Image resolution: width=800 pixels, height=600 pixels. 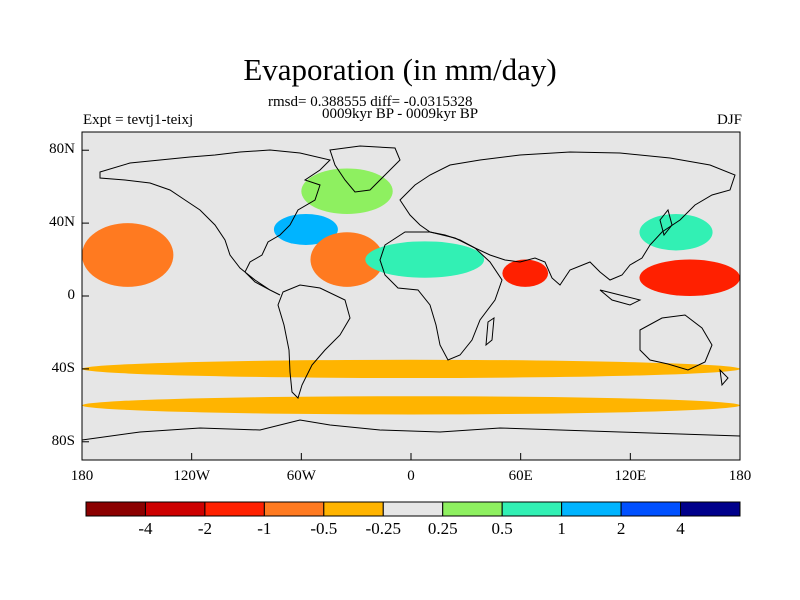 What do you see at coordinates (305, 229) in the screenshot?
I see `region-gulf-stream` at bounding box center [305, 229].